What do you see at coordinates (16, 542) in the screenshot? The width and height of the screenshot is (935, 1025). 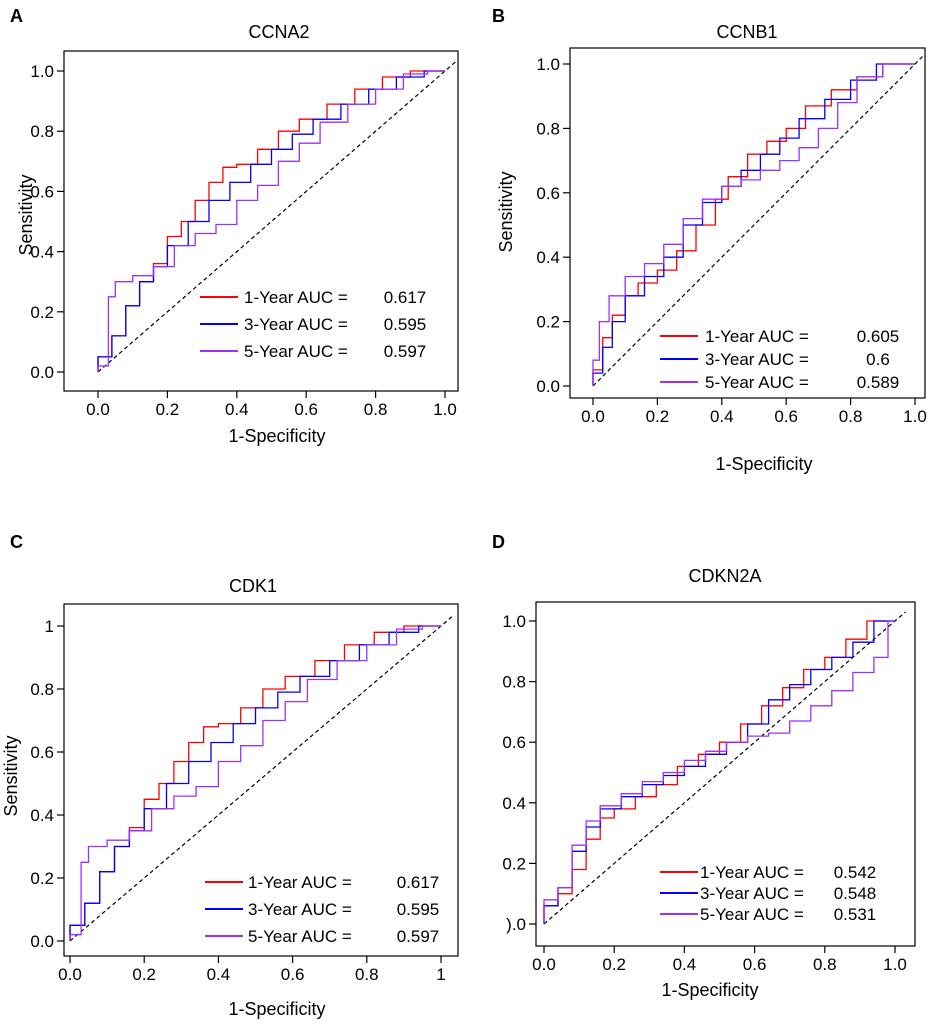 I see `panel-letter: C` at bounding box center [16, 542].